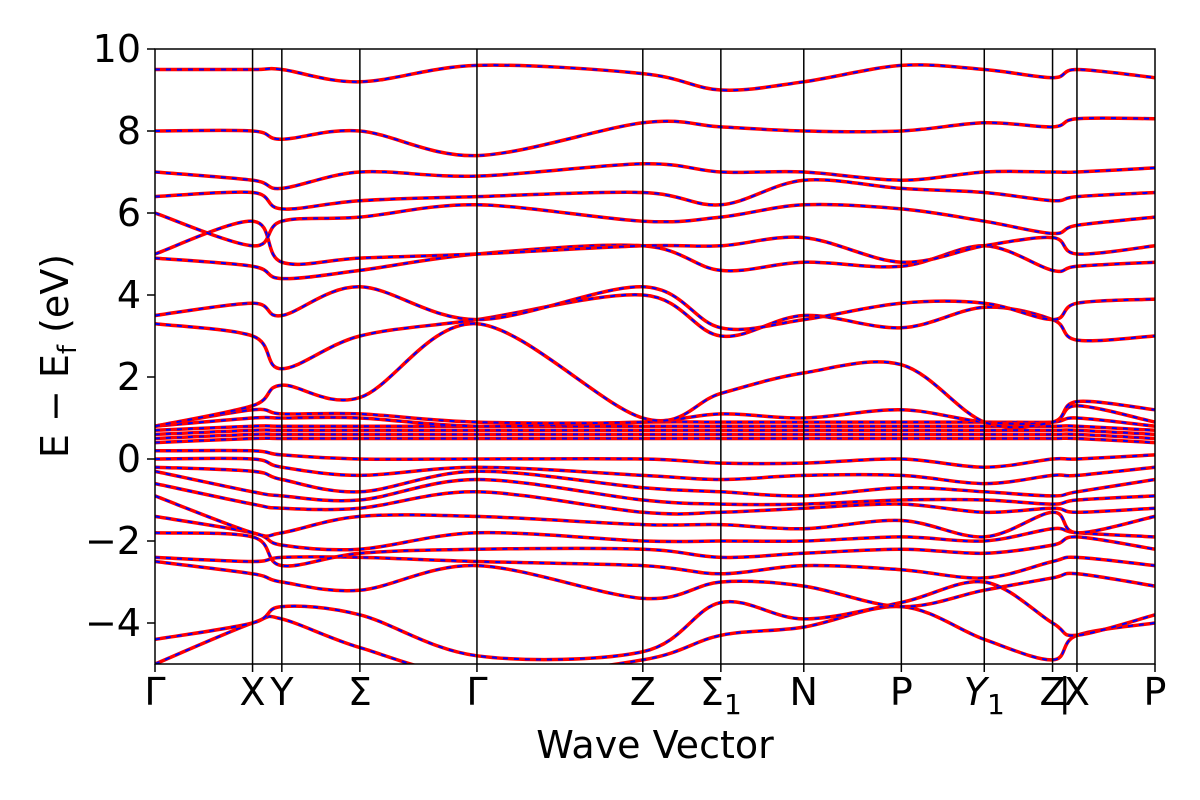  I want to click on y-tick-label: −4, so click(113, 623).